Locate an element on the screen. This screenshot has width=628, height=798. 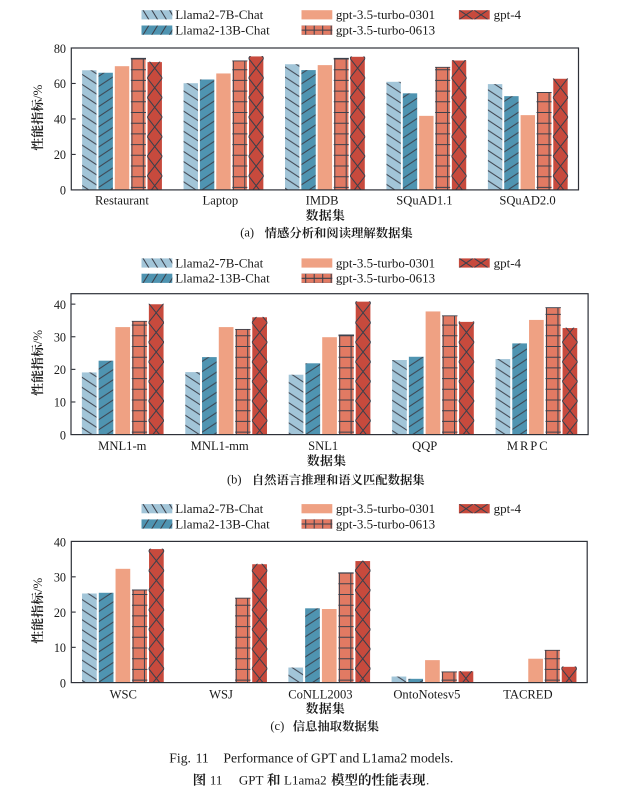
svg-text: WSC is located at coordinates (123, 695).